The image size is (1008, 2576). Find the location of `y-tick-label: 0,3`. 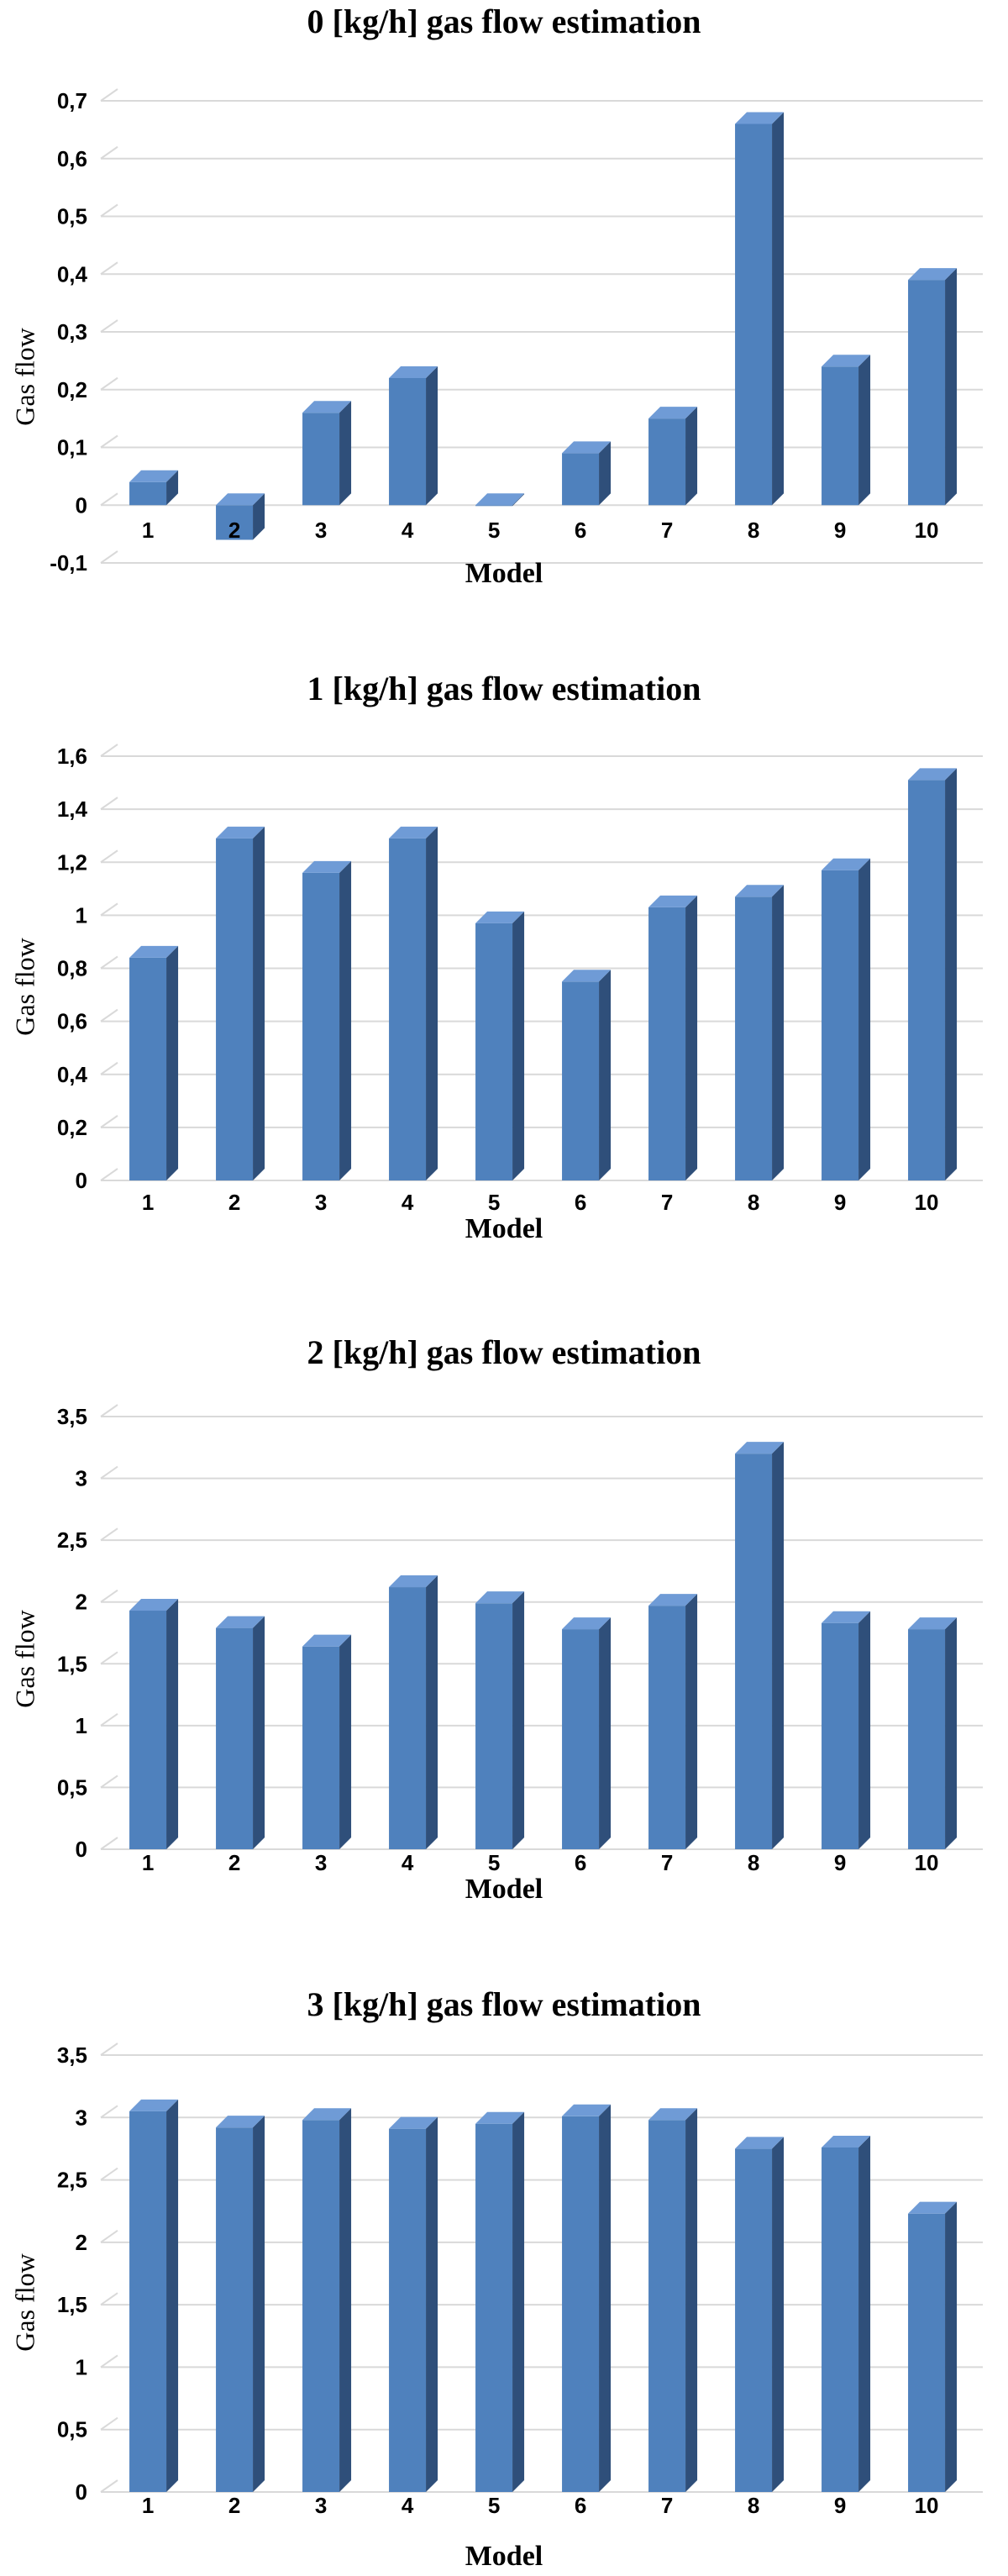

y-tick-label: 0,3 is located at coordinates (72, 331).